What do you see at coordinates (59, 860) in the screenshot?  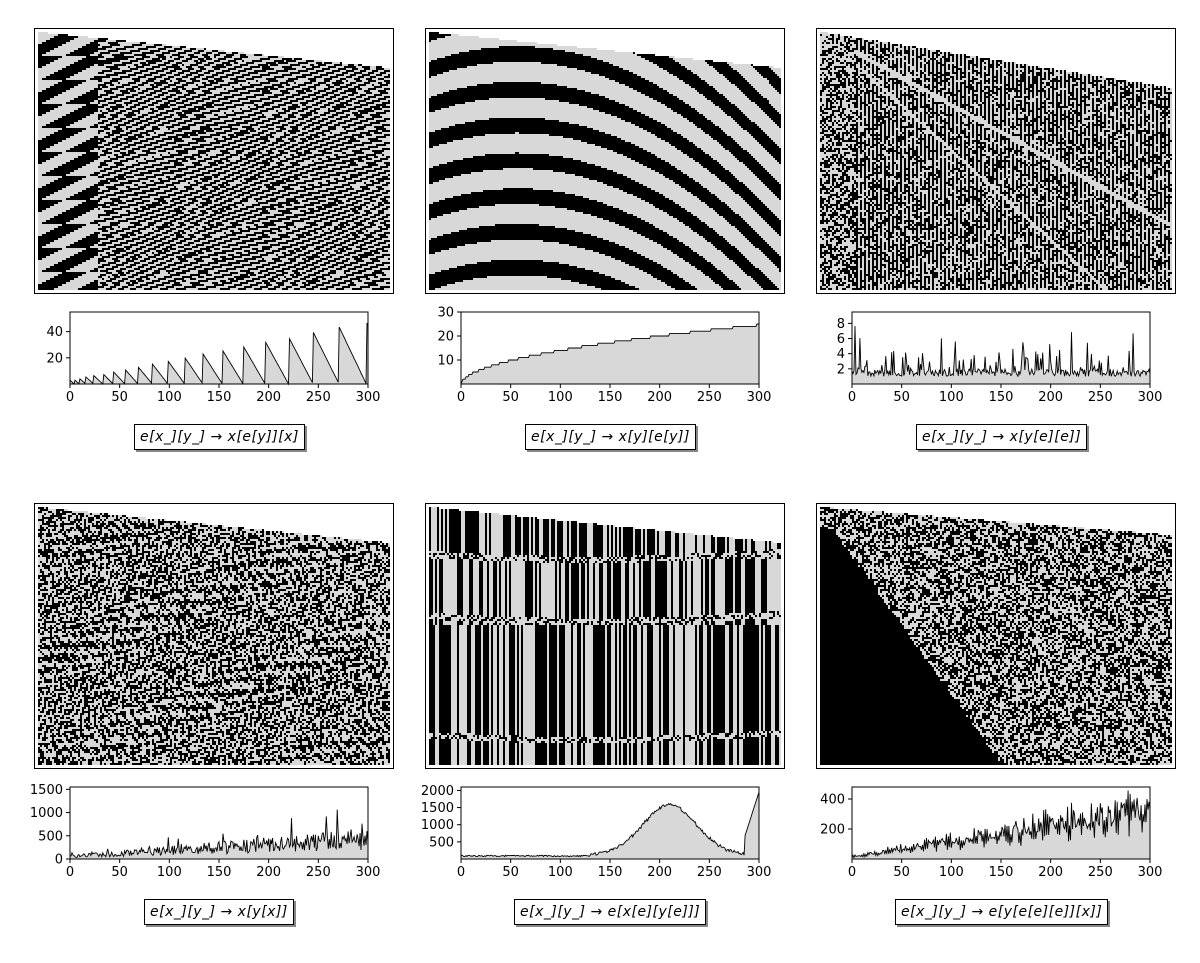 I see `y-tick-label: 0` at bounding box center [59, 860].